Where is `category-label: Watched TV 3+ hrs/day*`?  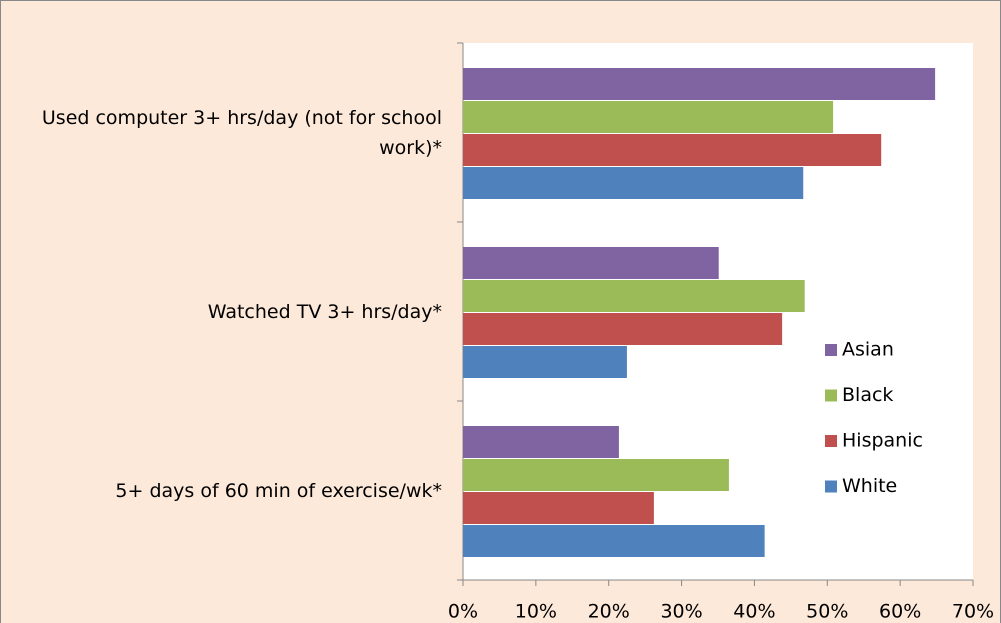
category-label: Watched TV 3+ hrs/day* is located at coordinates (324, 311).